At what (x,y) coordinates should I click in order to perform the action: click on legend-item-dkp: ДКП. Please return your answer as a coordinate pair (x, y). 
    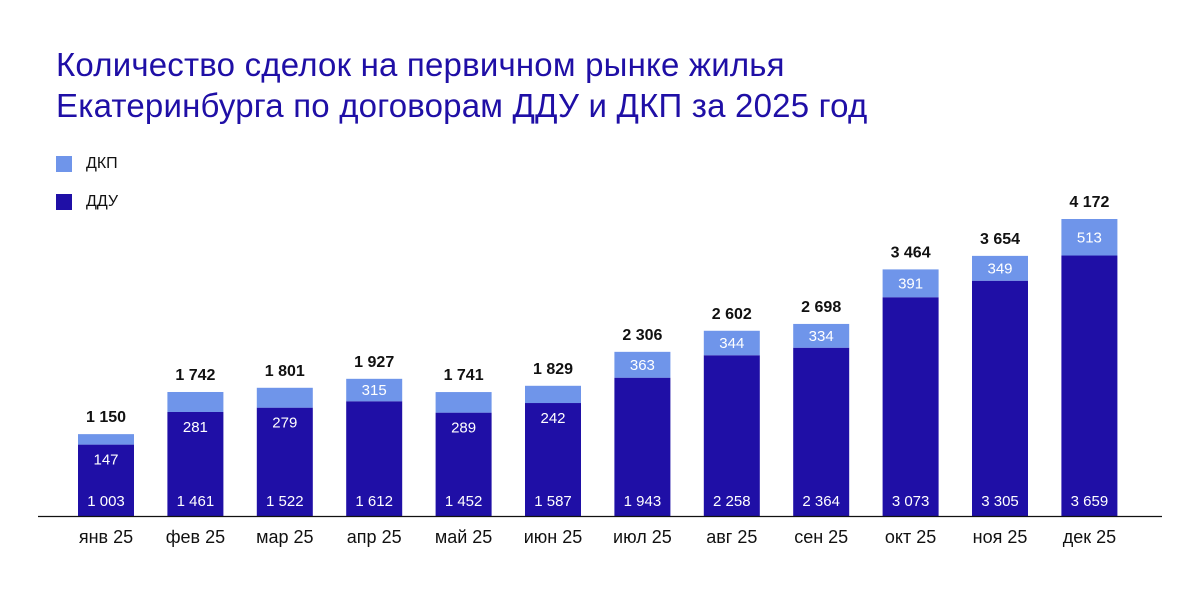
    Looking at the image, I should click on (87, 164).